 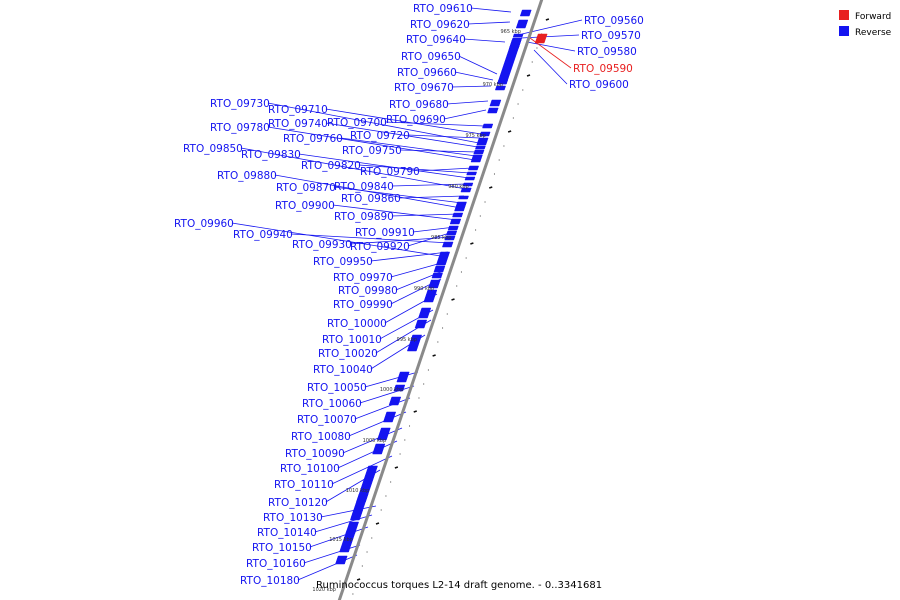 What do you see at coordinates (315, 454) in the screenshot?
I see `gene-label: RTO_10090` at bounding box center [315, 454].